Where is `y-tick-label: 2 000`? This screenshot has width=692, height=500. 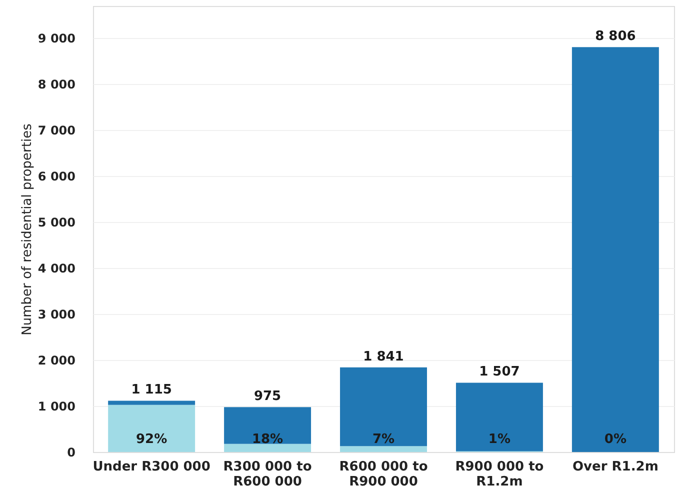
y-tick-label: 2 000 is located at coordinates (57, 361).